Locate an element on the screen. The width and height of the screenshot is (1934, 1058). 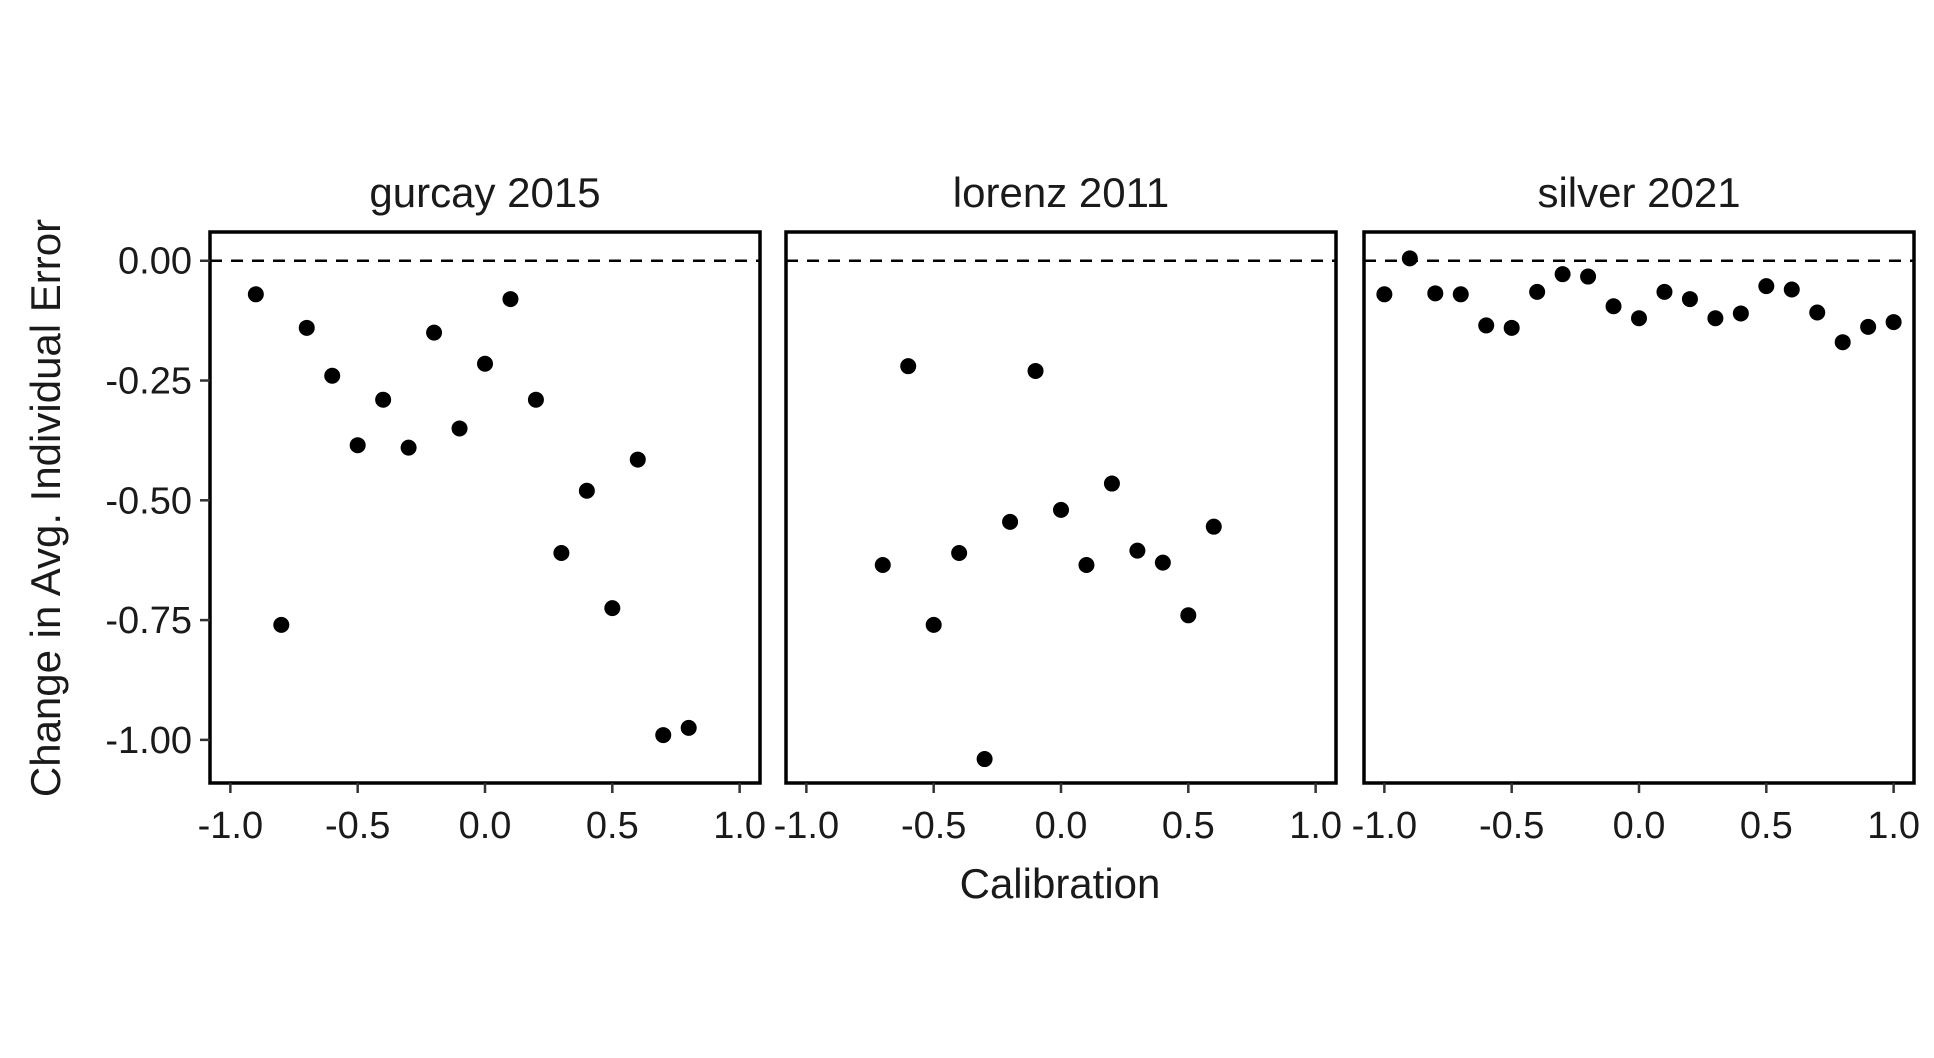
y-tick-label: -0.25 is located at coordinates (148, 382).